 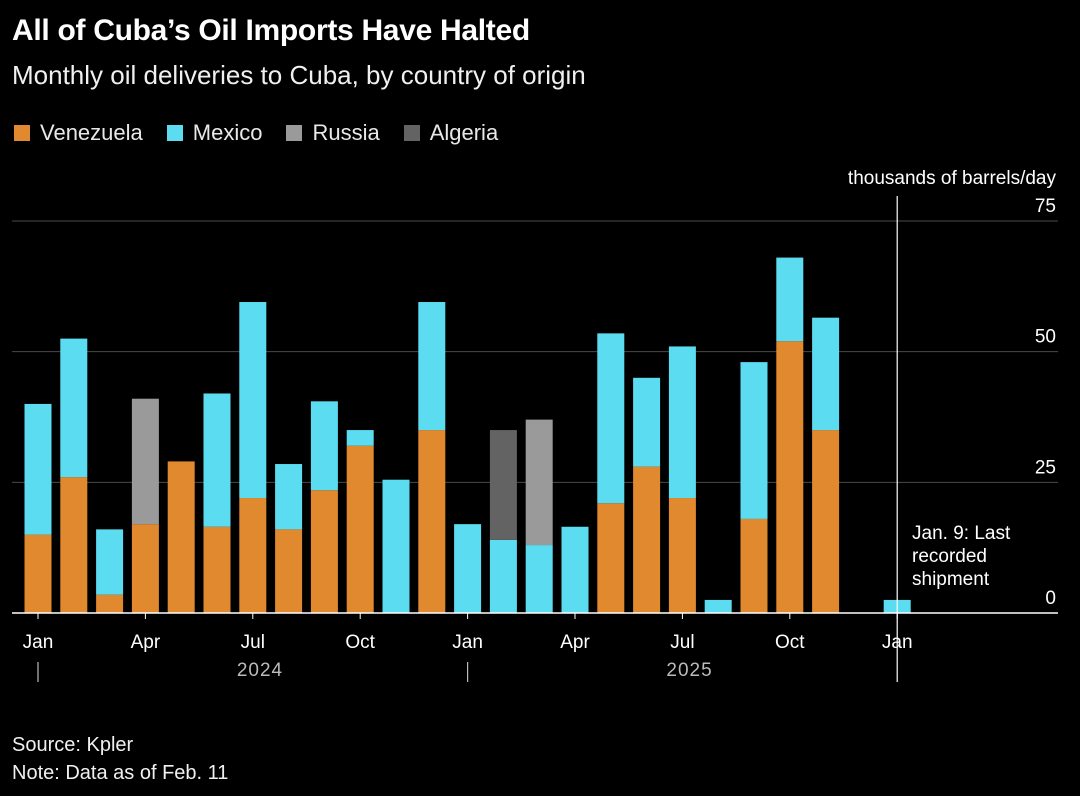 What do you see at coordinates (611, 558) in the screenshot?
I see `bar-venezuela-may-2025` at bounding box center [611, 558].